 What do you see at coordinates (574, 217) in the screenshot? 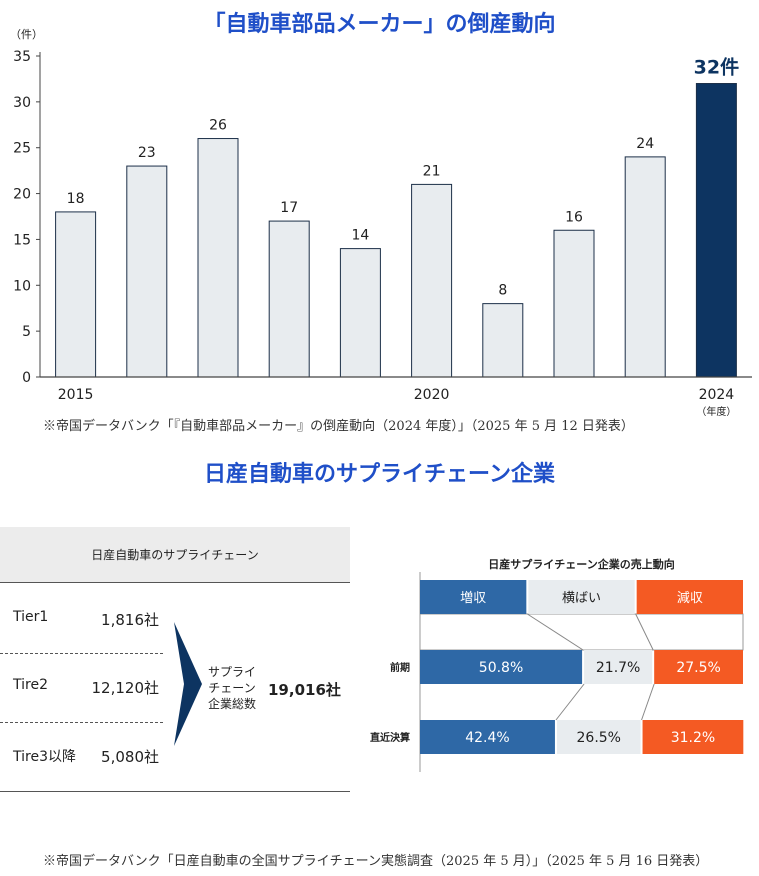
I see `data-label: 16` at bounding box center [574, 217].